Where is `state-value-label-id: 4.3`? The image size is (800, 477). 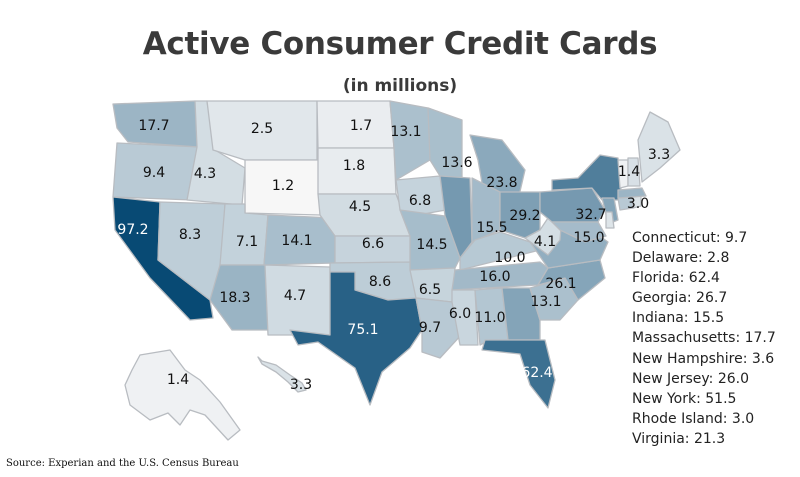
state-value-label-id: 4.3 is located at coordinates (205, 174).